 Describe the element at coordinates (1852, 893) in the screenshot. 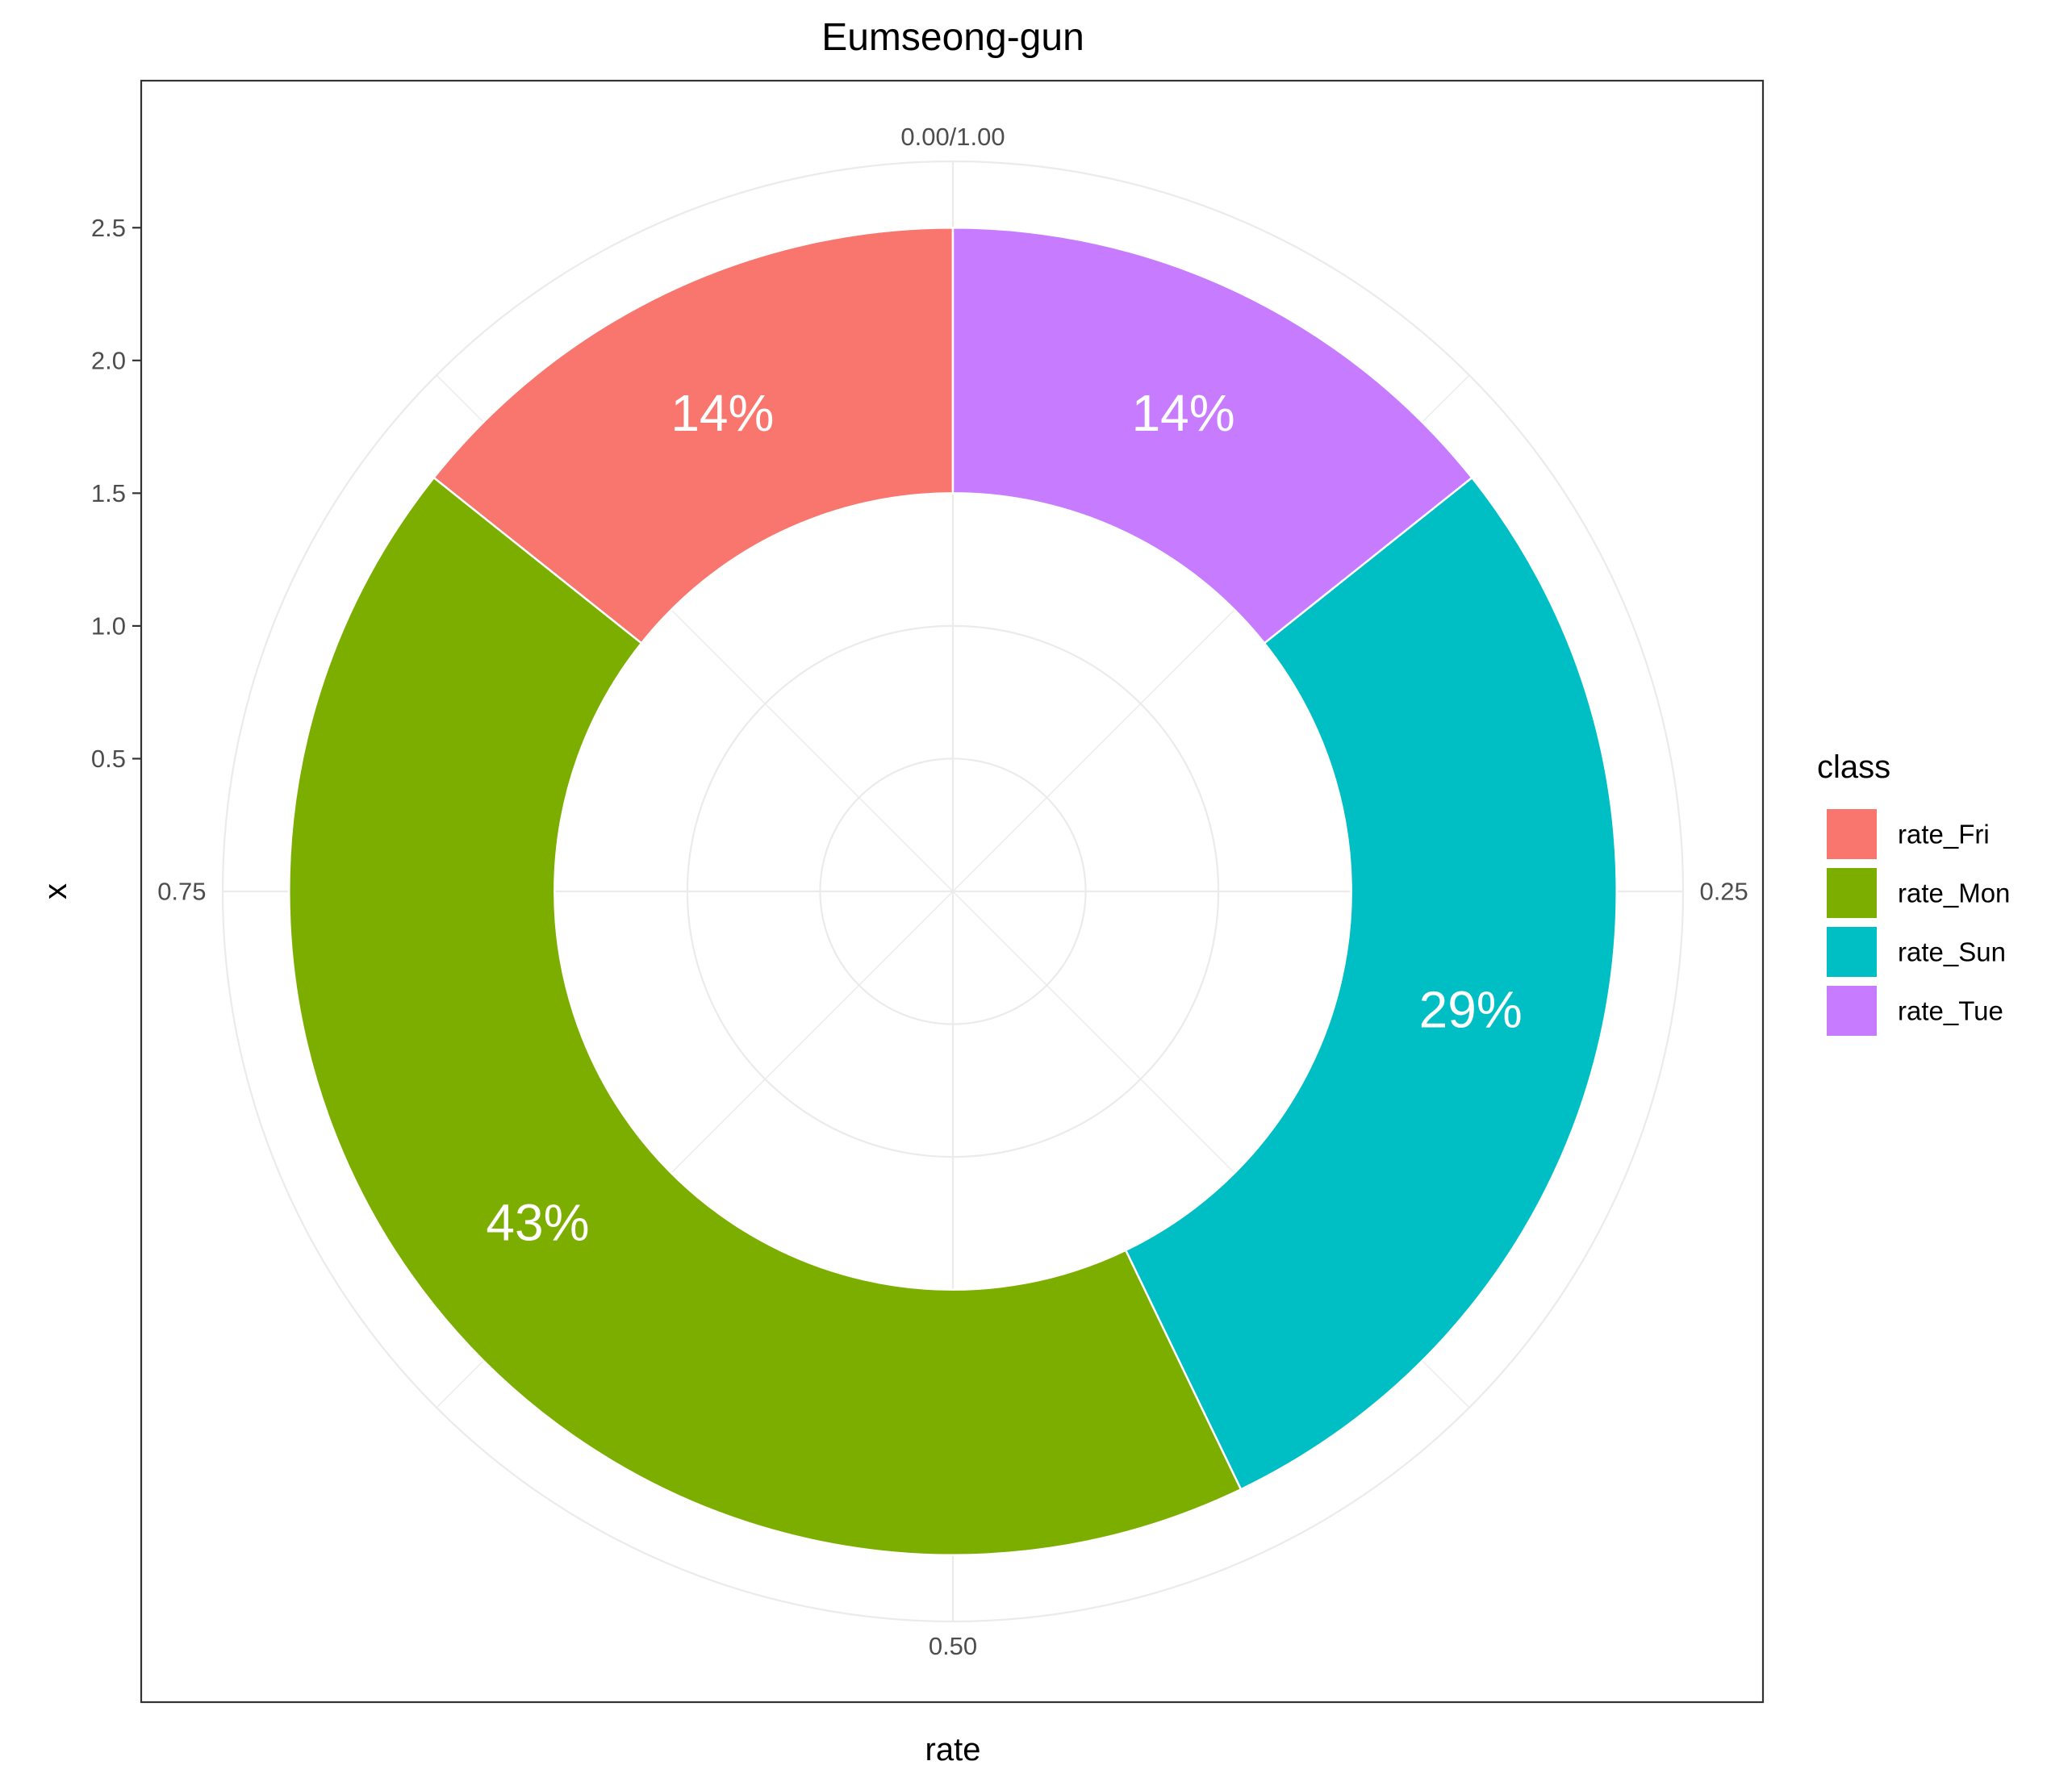

I see `legend-key-rate_Mon` at that location.